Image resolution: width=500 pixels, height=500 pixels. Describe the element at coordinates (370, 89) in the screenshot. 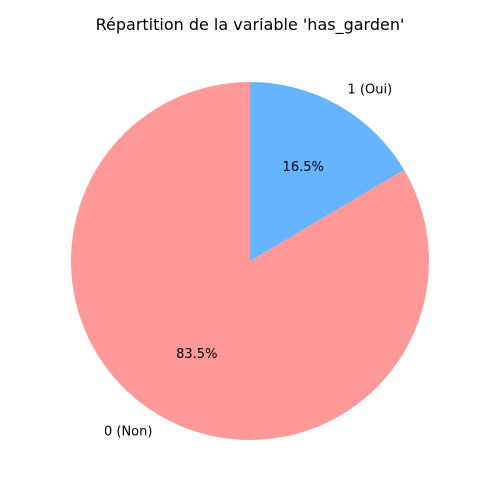

I see `slice-label-1: 1 (Oui)` at that location.